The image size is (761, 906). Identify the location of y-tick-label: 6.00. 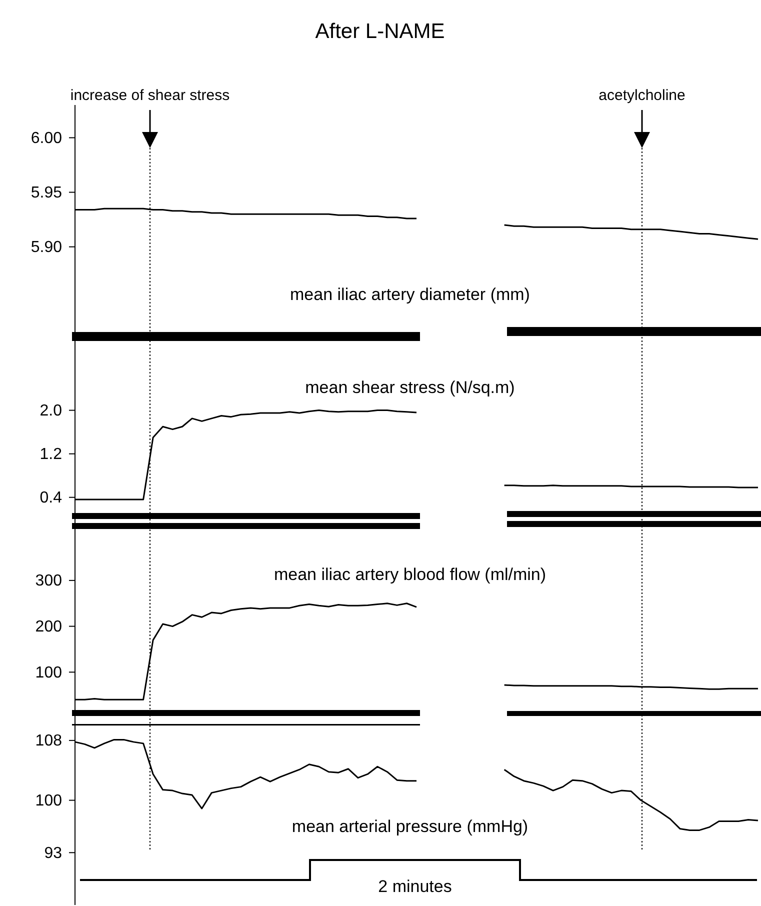
(46, 138).